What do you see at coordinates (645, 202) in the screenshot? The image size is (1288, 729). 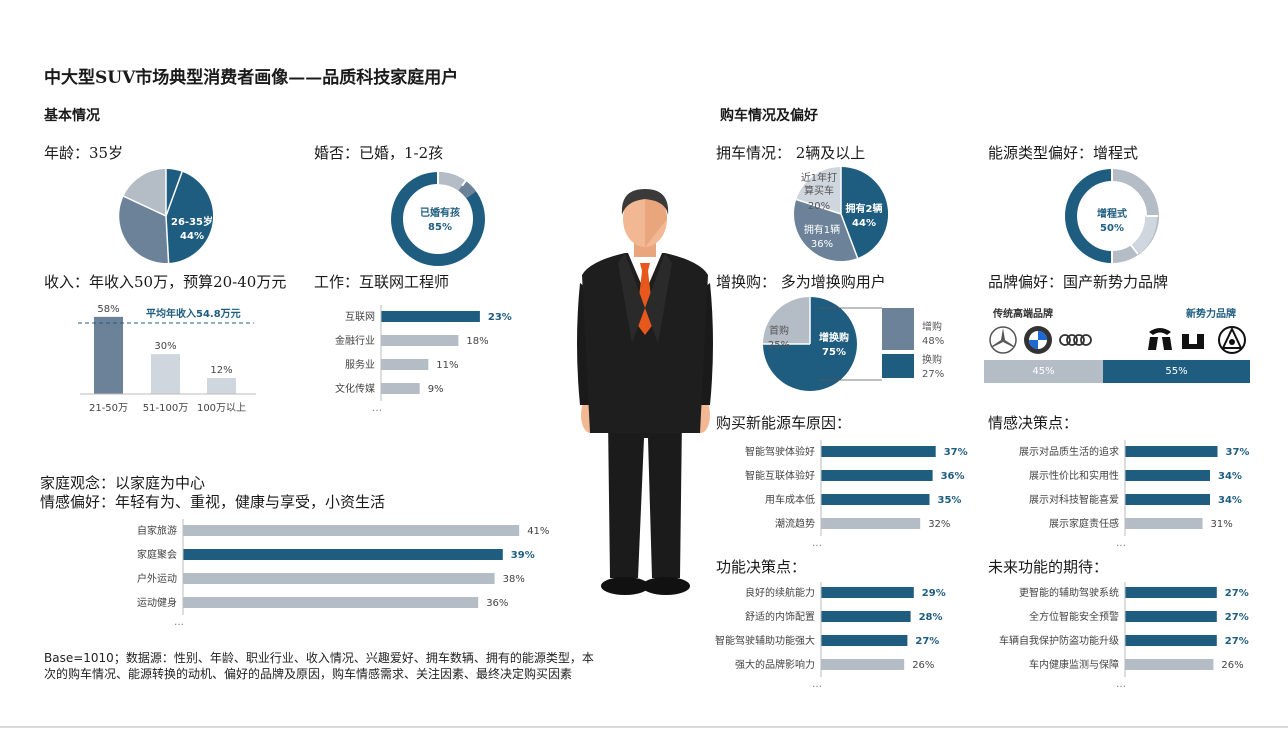 I see `hair` at bounding box center [645, 202].